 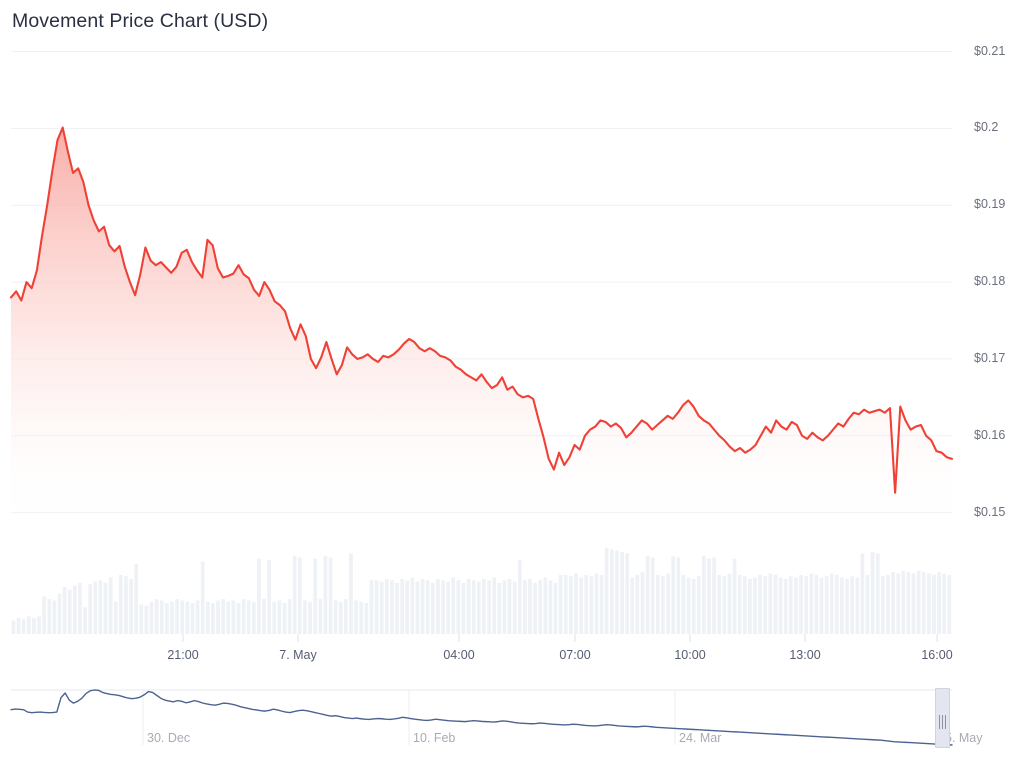 What do you see at coordinates (140, 21) in the screenshot?
I see `page-title: Movement Price Chart (USD)` at bounding box center [140, 21].